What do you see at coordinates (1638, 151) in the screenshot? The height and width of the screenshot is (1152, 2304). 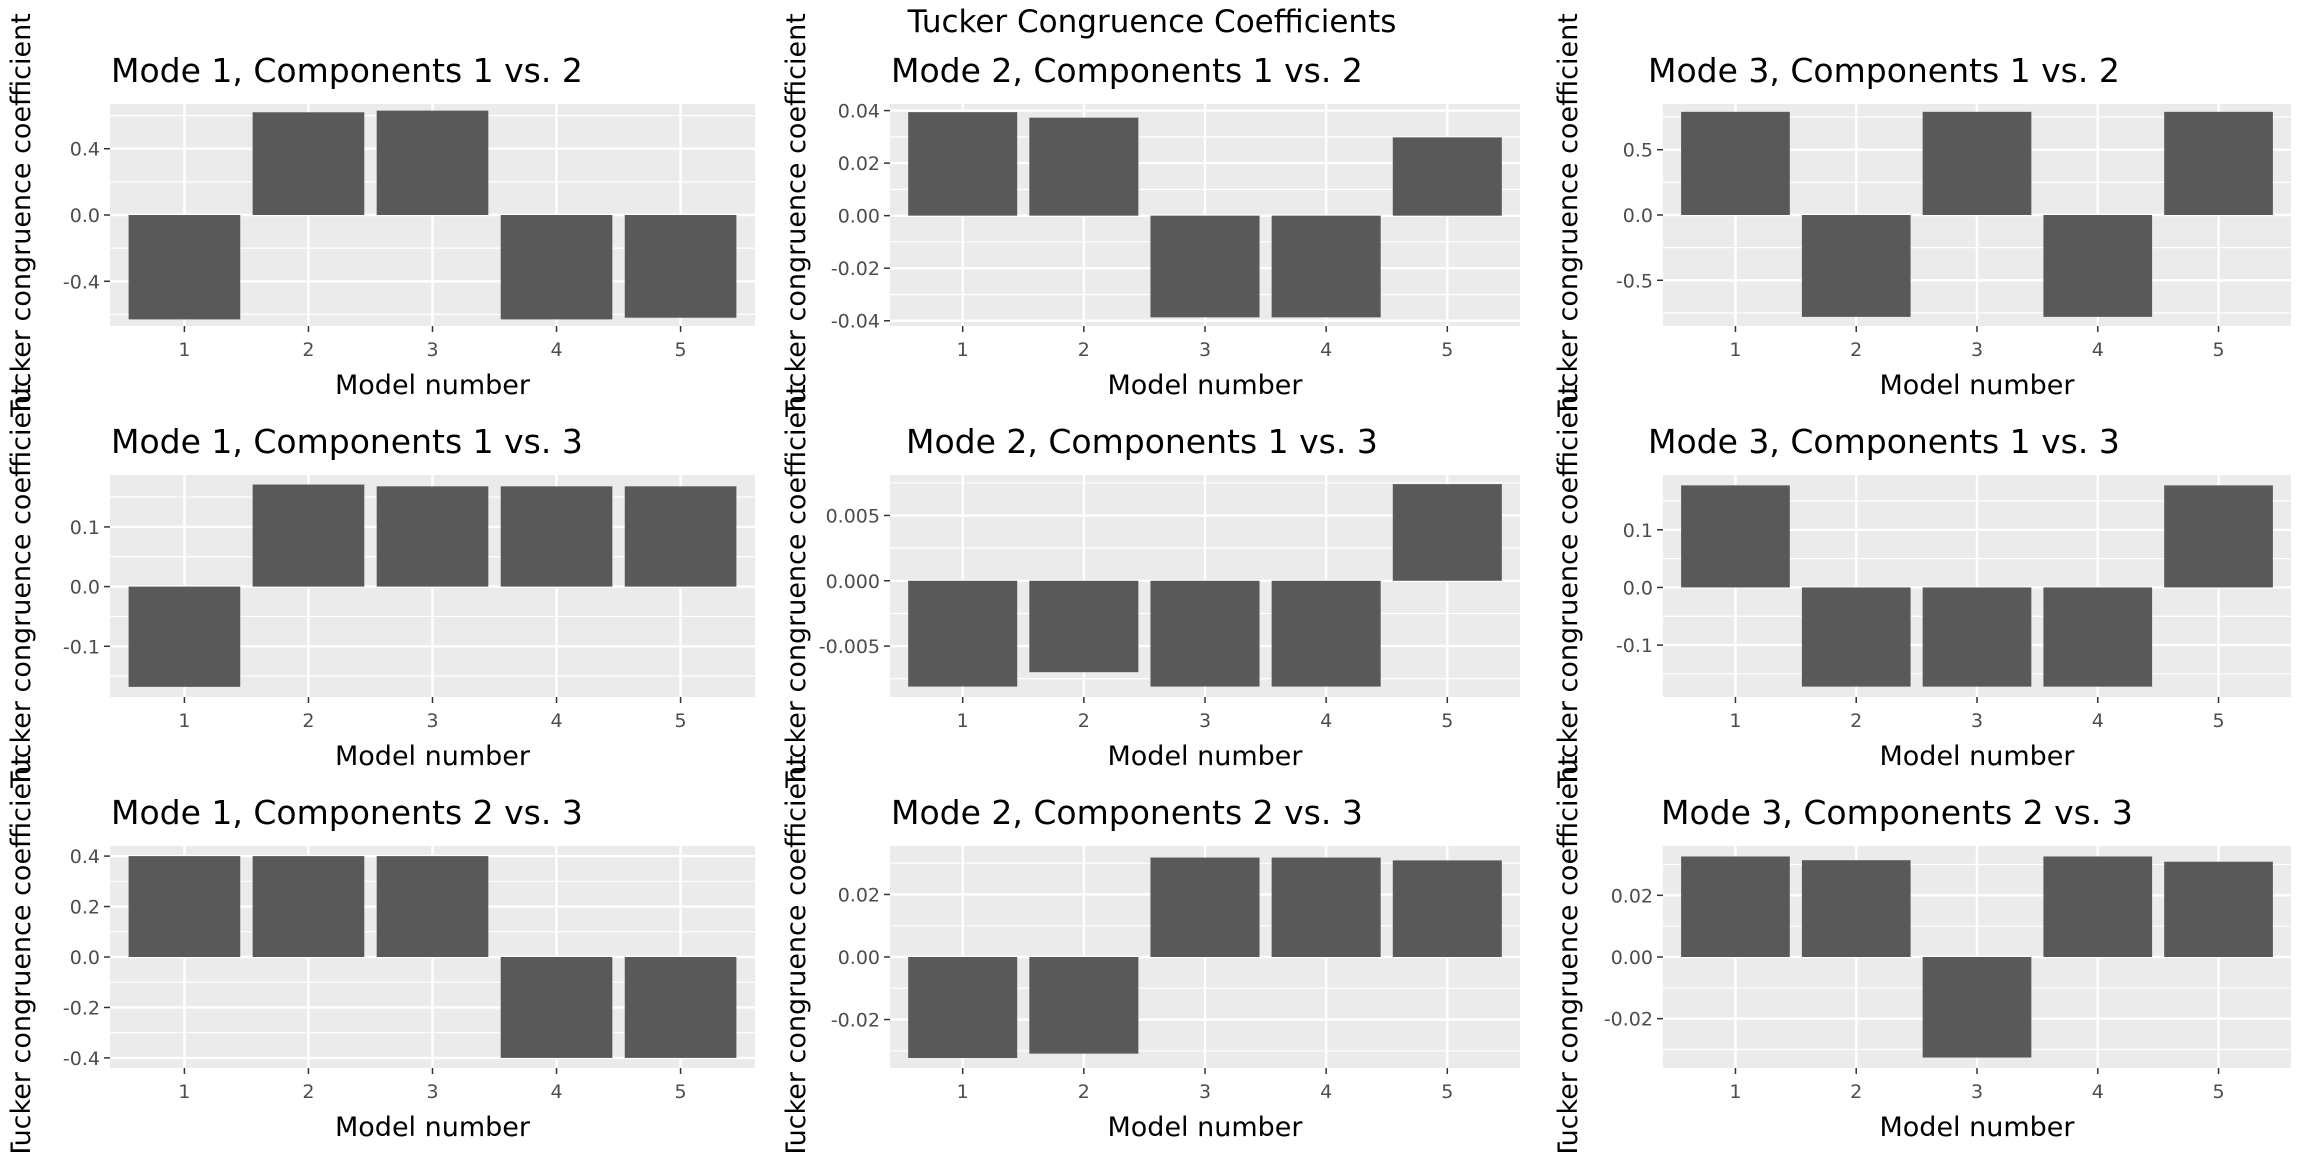 I see `y-tick-label: 0.5` at bounding box center [1638, 151].